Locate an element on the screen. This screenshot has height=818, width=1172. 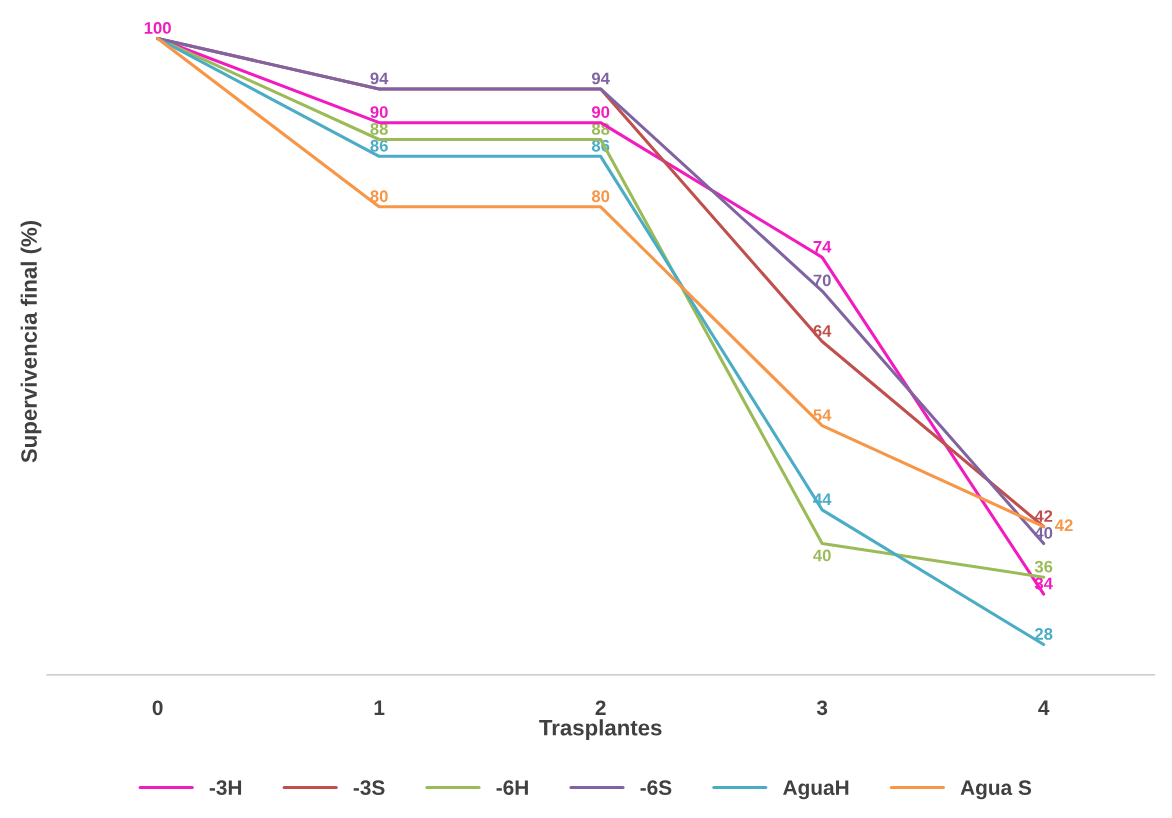
legend-label: -6S is located at coordinates (656, 788).